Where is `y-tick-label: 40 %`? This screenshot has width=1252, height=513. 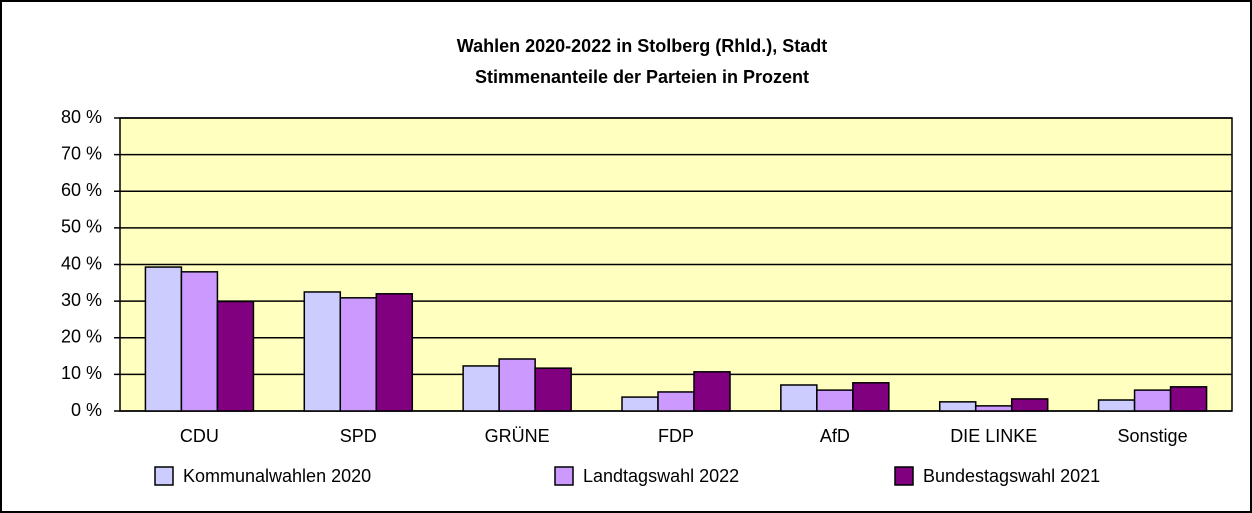 y-tick-label: 40 % is located at coordinates (81, 263).